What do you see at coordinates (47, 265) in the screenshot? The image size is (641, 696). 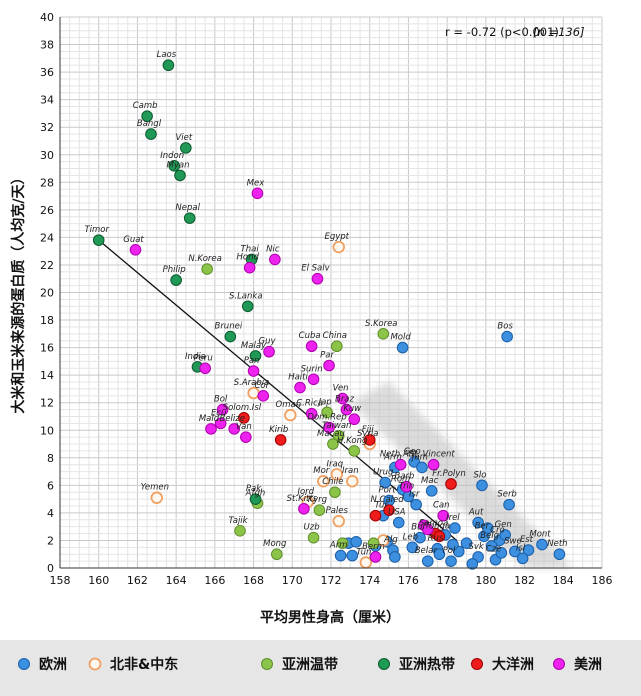 I see `y-tick-label: 22` at bounding box center [47, 265].